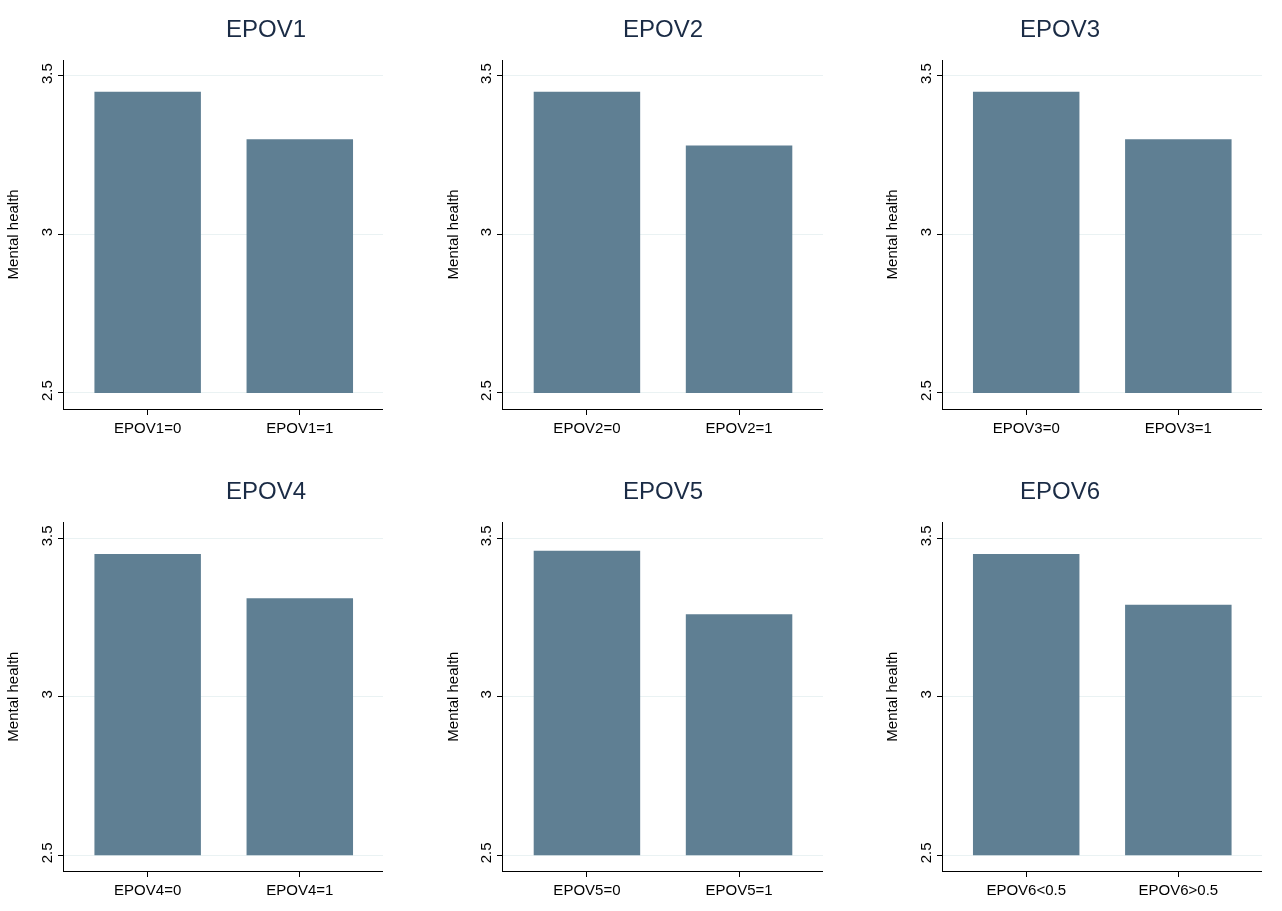  What do you see at coordinates (1178, 427) in the screenshot?
I see `x-tick-label: EPOV3=1` at bounding box center [1178, 427].